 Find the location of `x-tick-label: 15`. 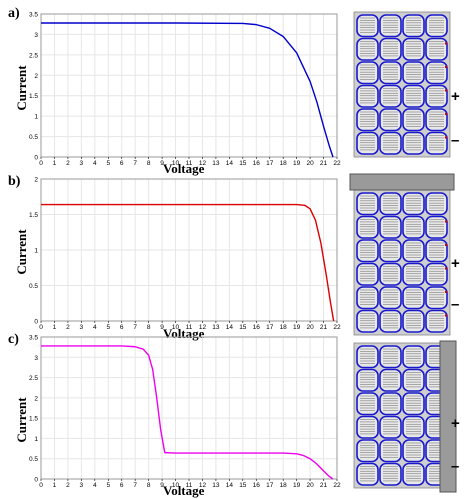

x-tick-label: 15 is located at coordinates (243, 485).